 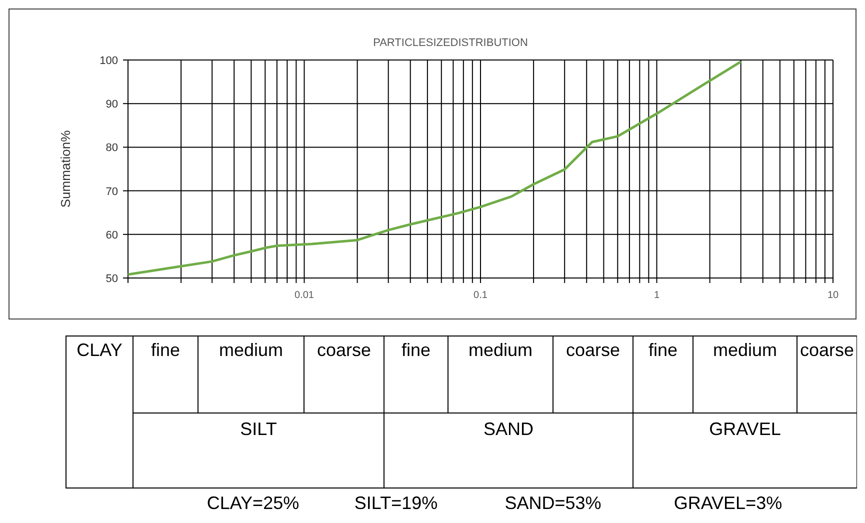 I want to click on text: SAND, so click(x=508, y=429).